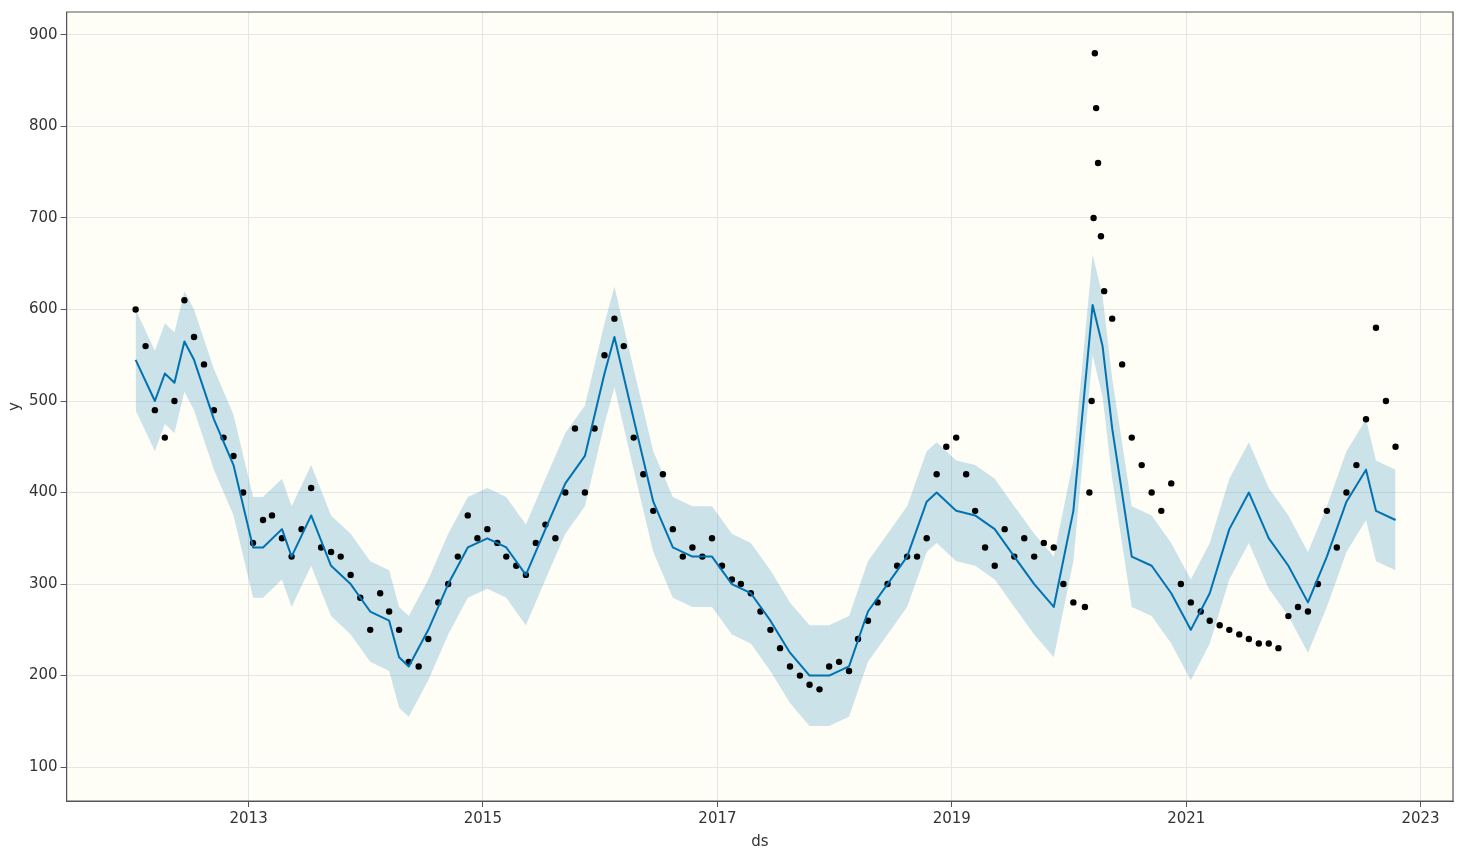 The width and height of the screenshot is (1465, 857). I want to click on x-tick-label: 2019, so click(951, 817).